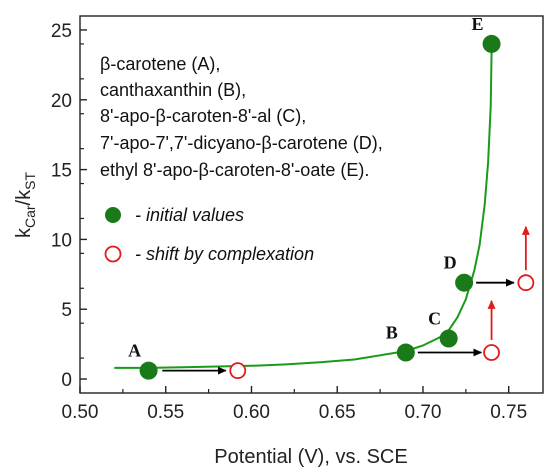  I want to click on x-tick-label: 0.50, so click(80, 412).